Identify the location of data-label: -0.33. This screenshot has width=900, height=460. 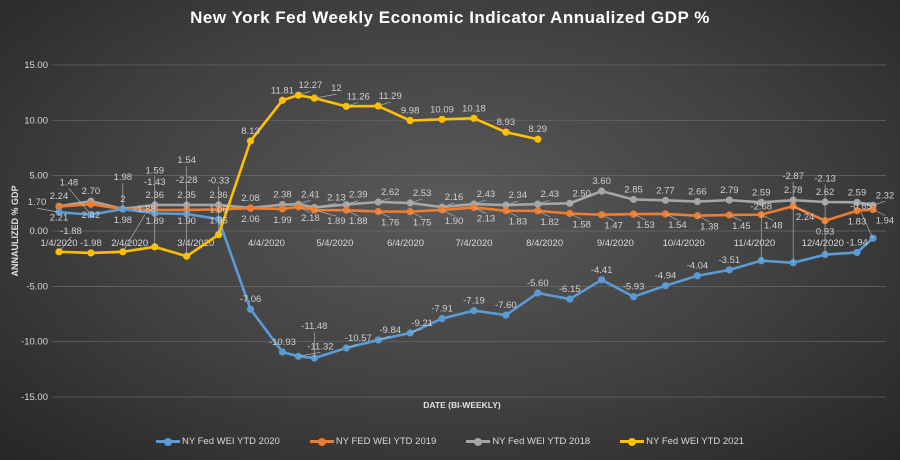
(219, 181).